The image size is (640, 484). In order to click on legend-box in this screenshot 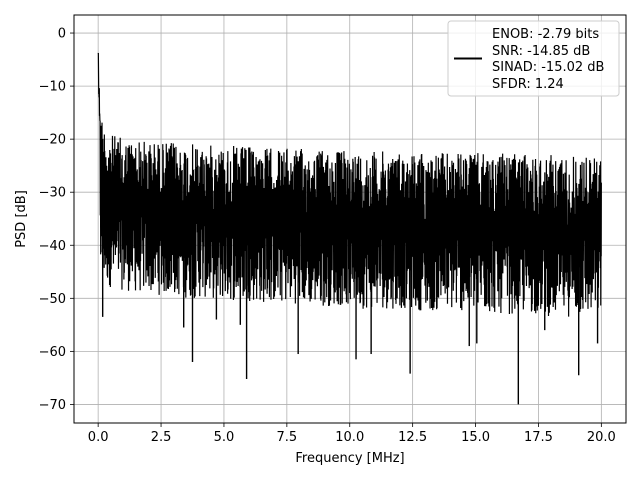, I will do `click(533, 58)`.